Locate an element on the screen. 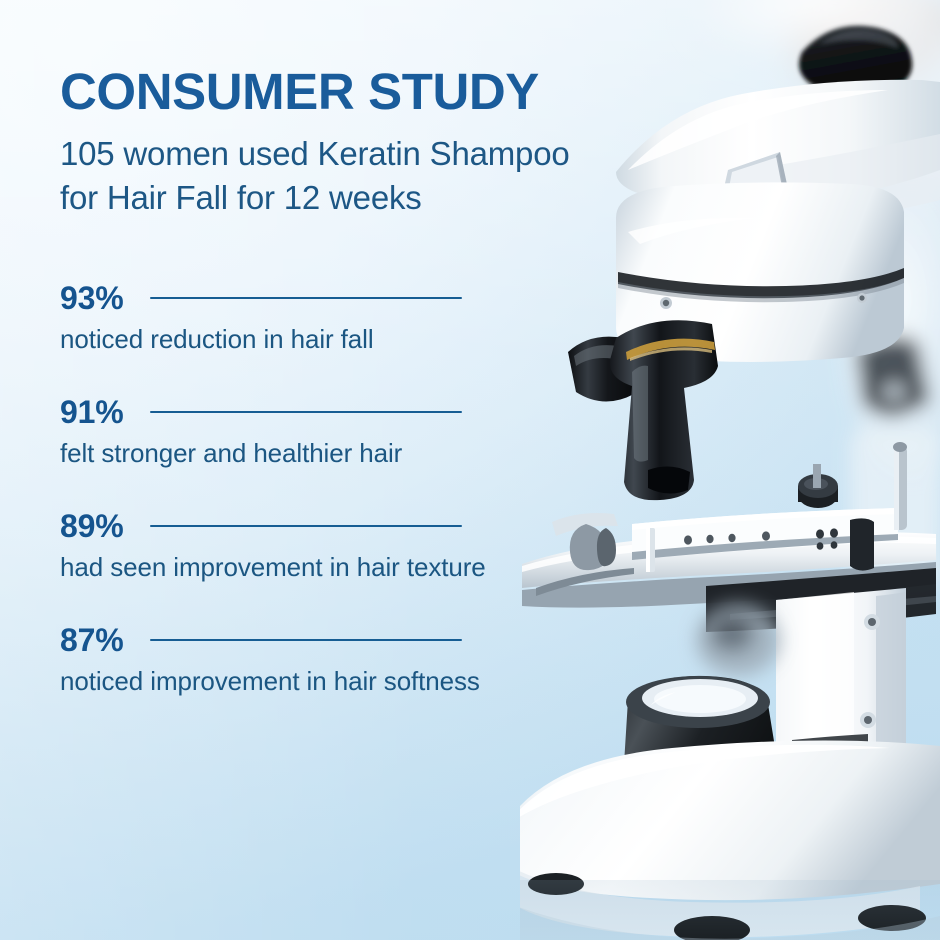 This screenshot has width=940, height=940. page-title: CONSUMER STUDY is located at coordinates (299, 91).